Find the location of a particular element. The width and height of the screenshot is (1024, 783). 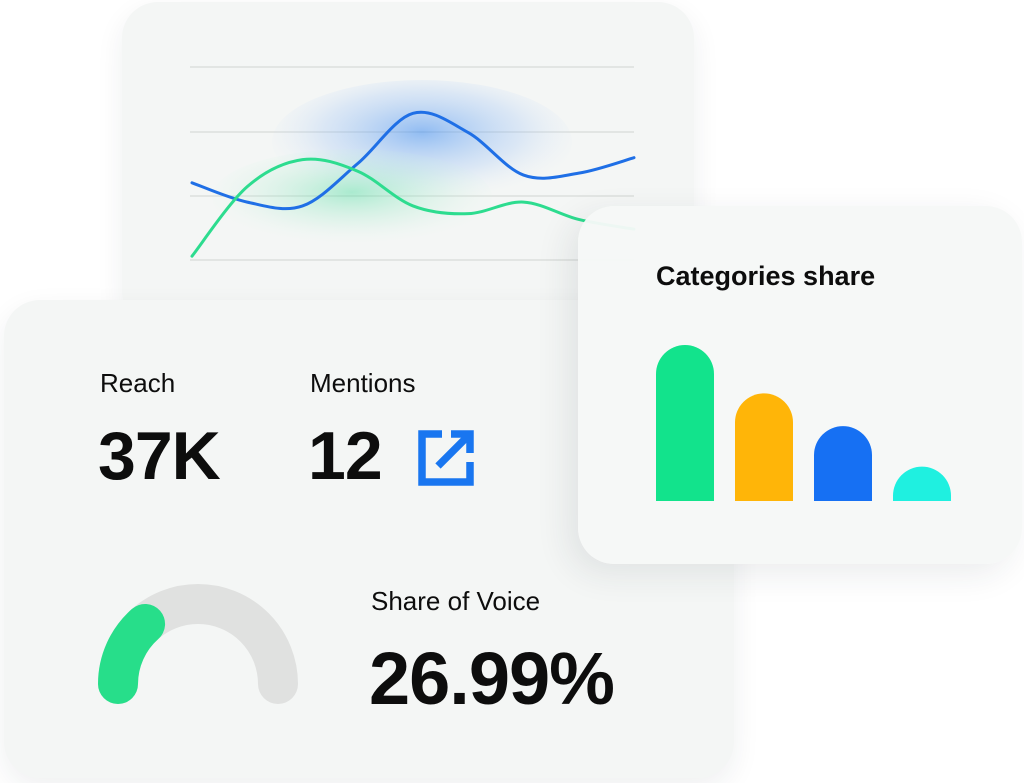

mentions-value: 12 is located at coordinates (345, 456).